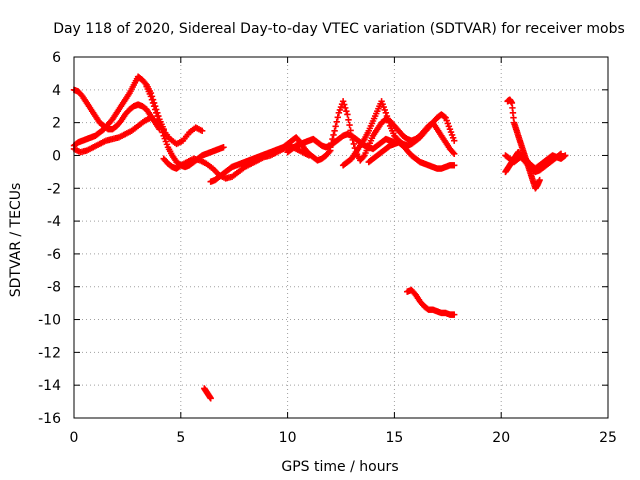  Describe the element at coordinates (398, 133) in the screenshot. I see `series-arc-i` at that location.